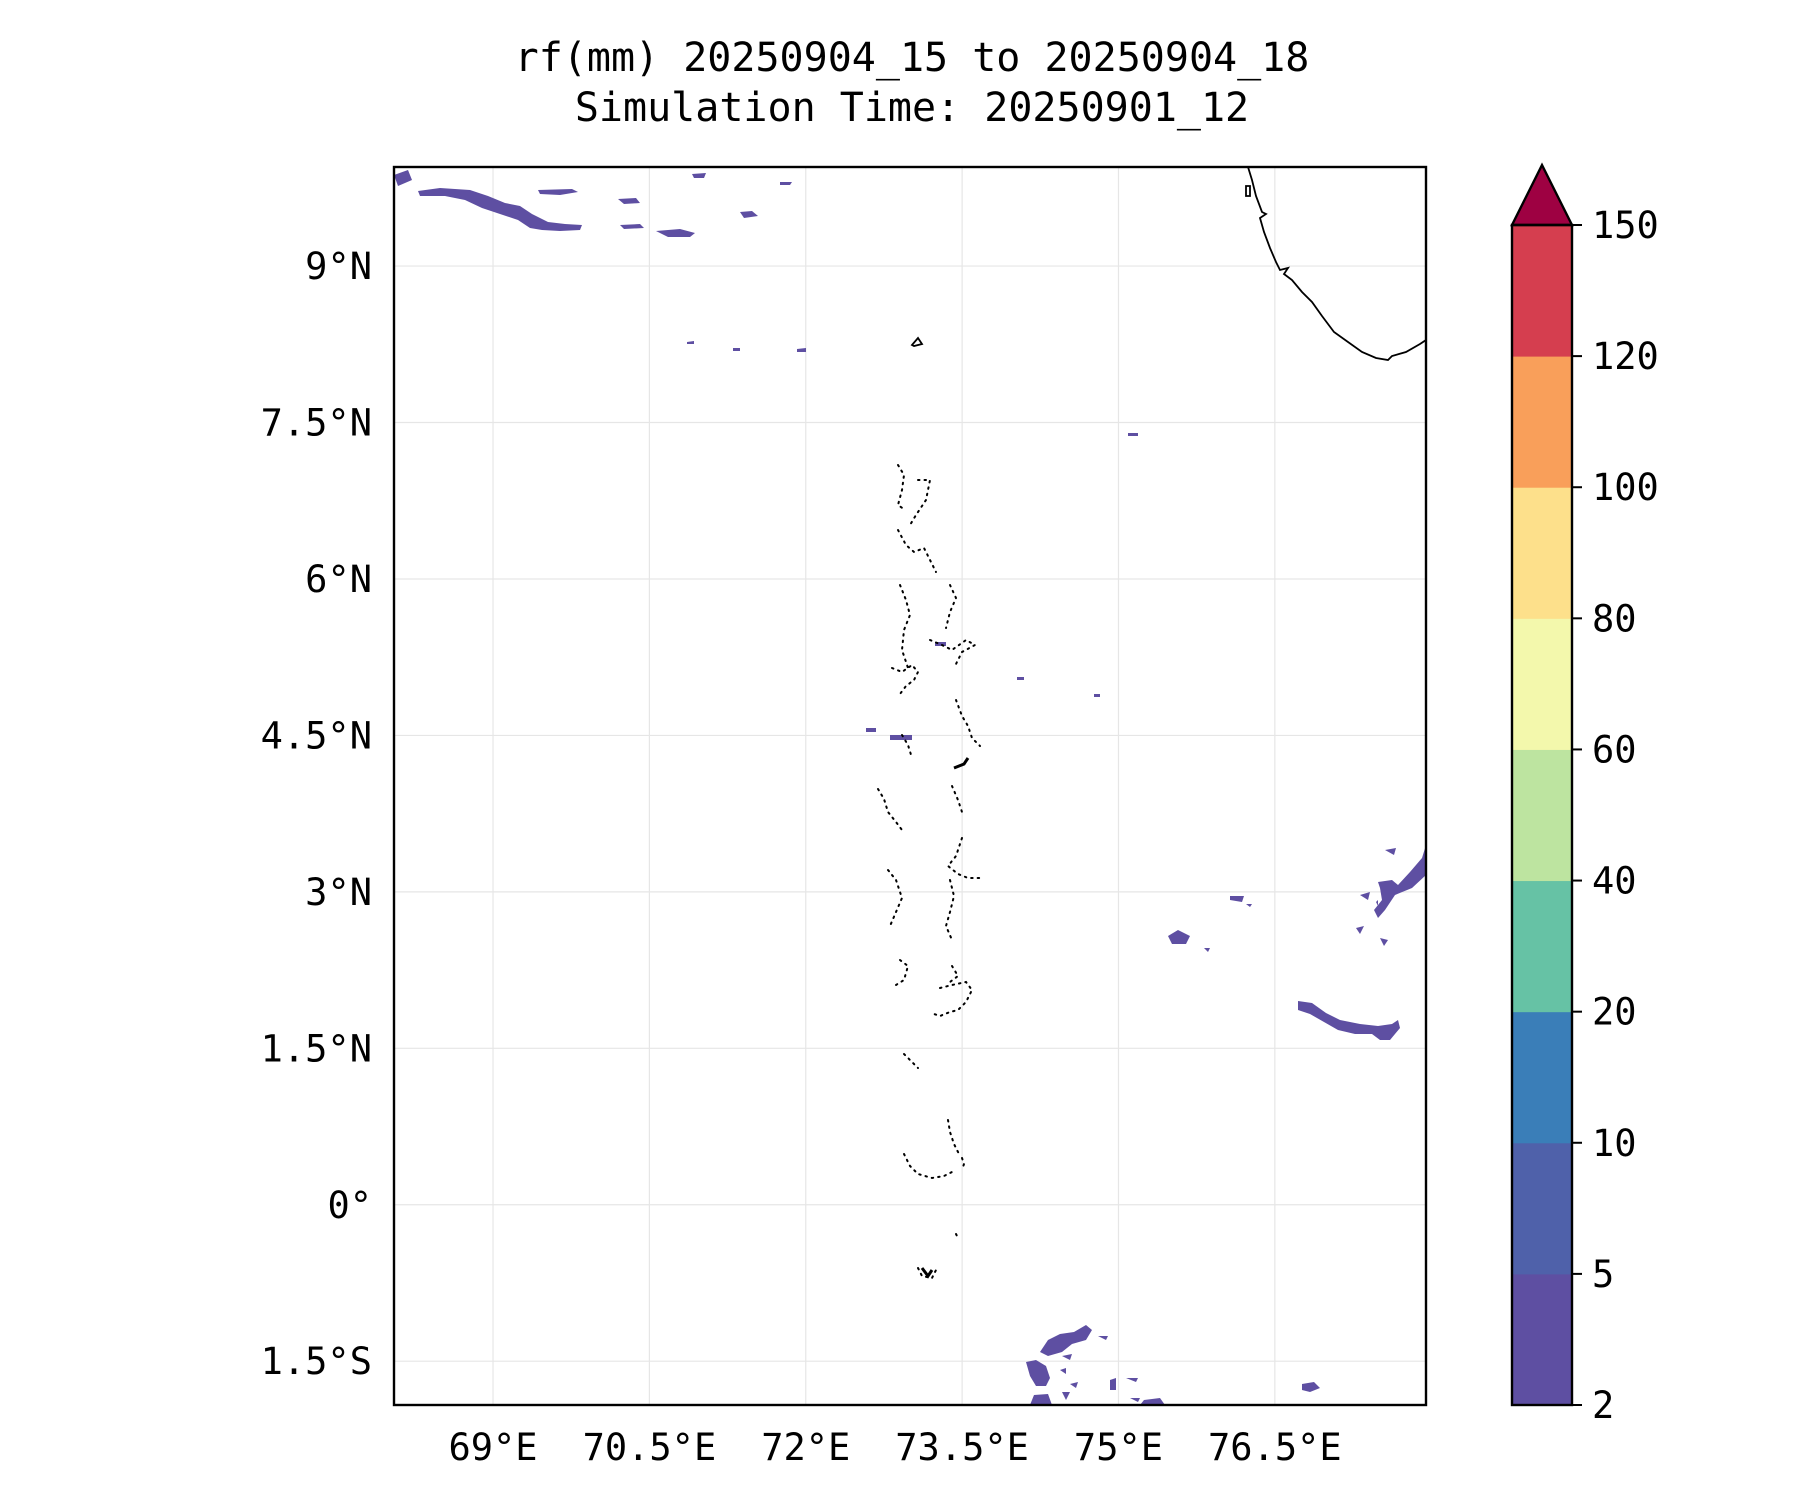 This screenshot has width=1800, height=1500. What do you see at coordinates (1614, 618) in the screenshot?
I see `colorbar-tick-label: 80` at bounding box center [1614, 618].